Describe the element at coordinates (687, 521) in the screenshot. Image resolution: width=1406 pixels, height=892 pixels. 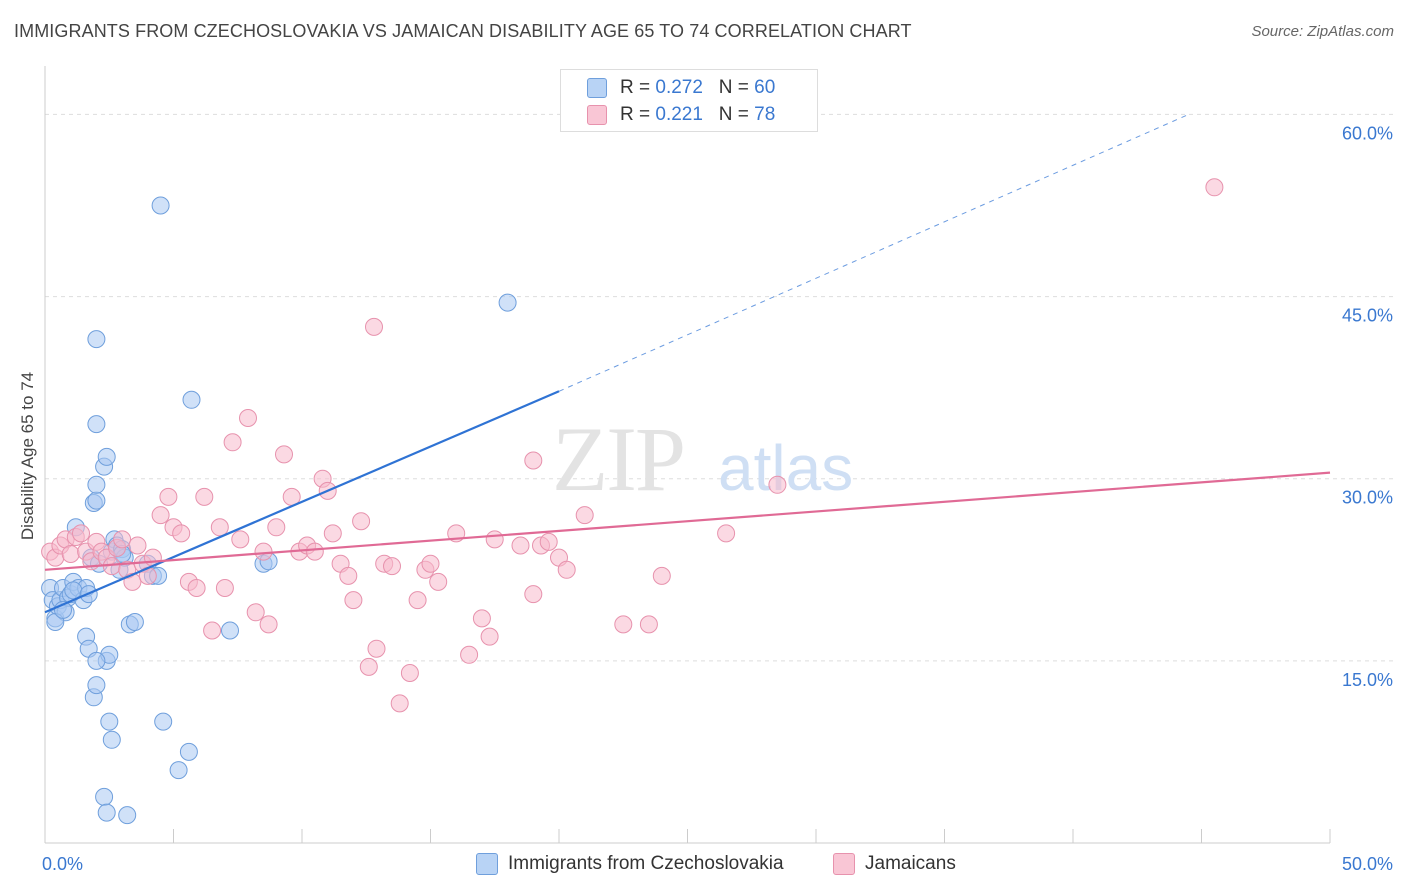
I see `trend-line-jamaicans` at that location.